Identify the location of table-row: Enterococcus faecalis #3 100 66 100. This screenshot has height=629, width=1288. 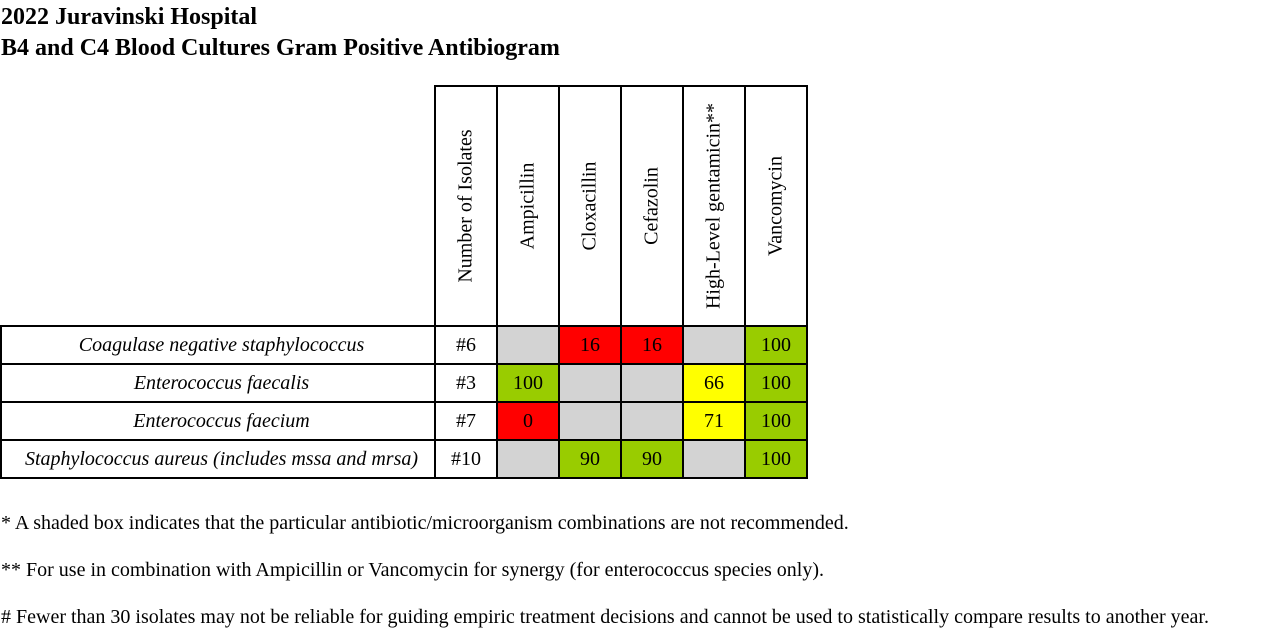
(404, 383).